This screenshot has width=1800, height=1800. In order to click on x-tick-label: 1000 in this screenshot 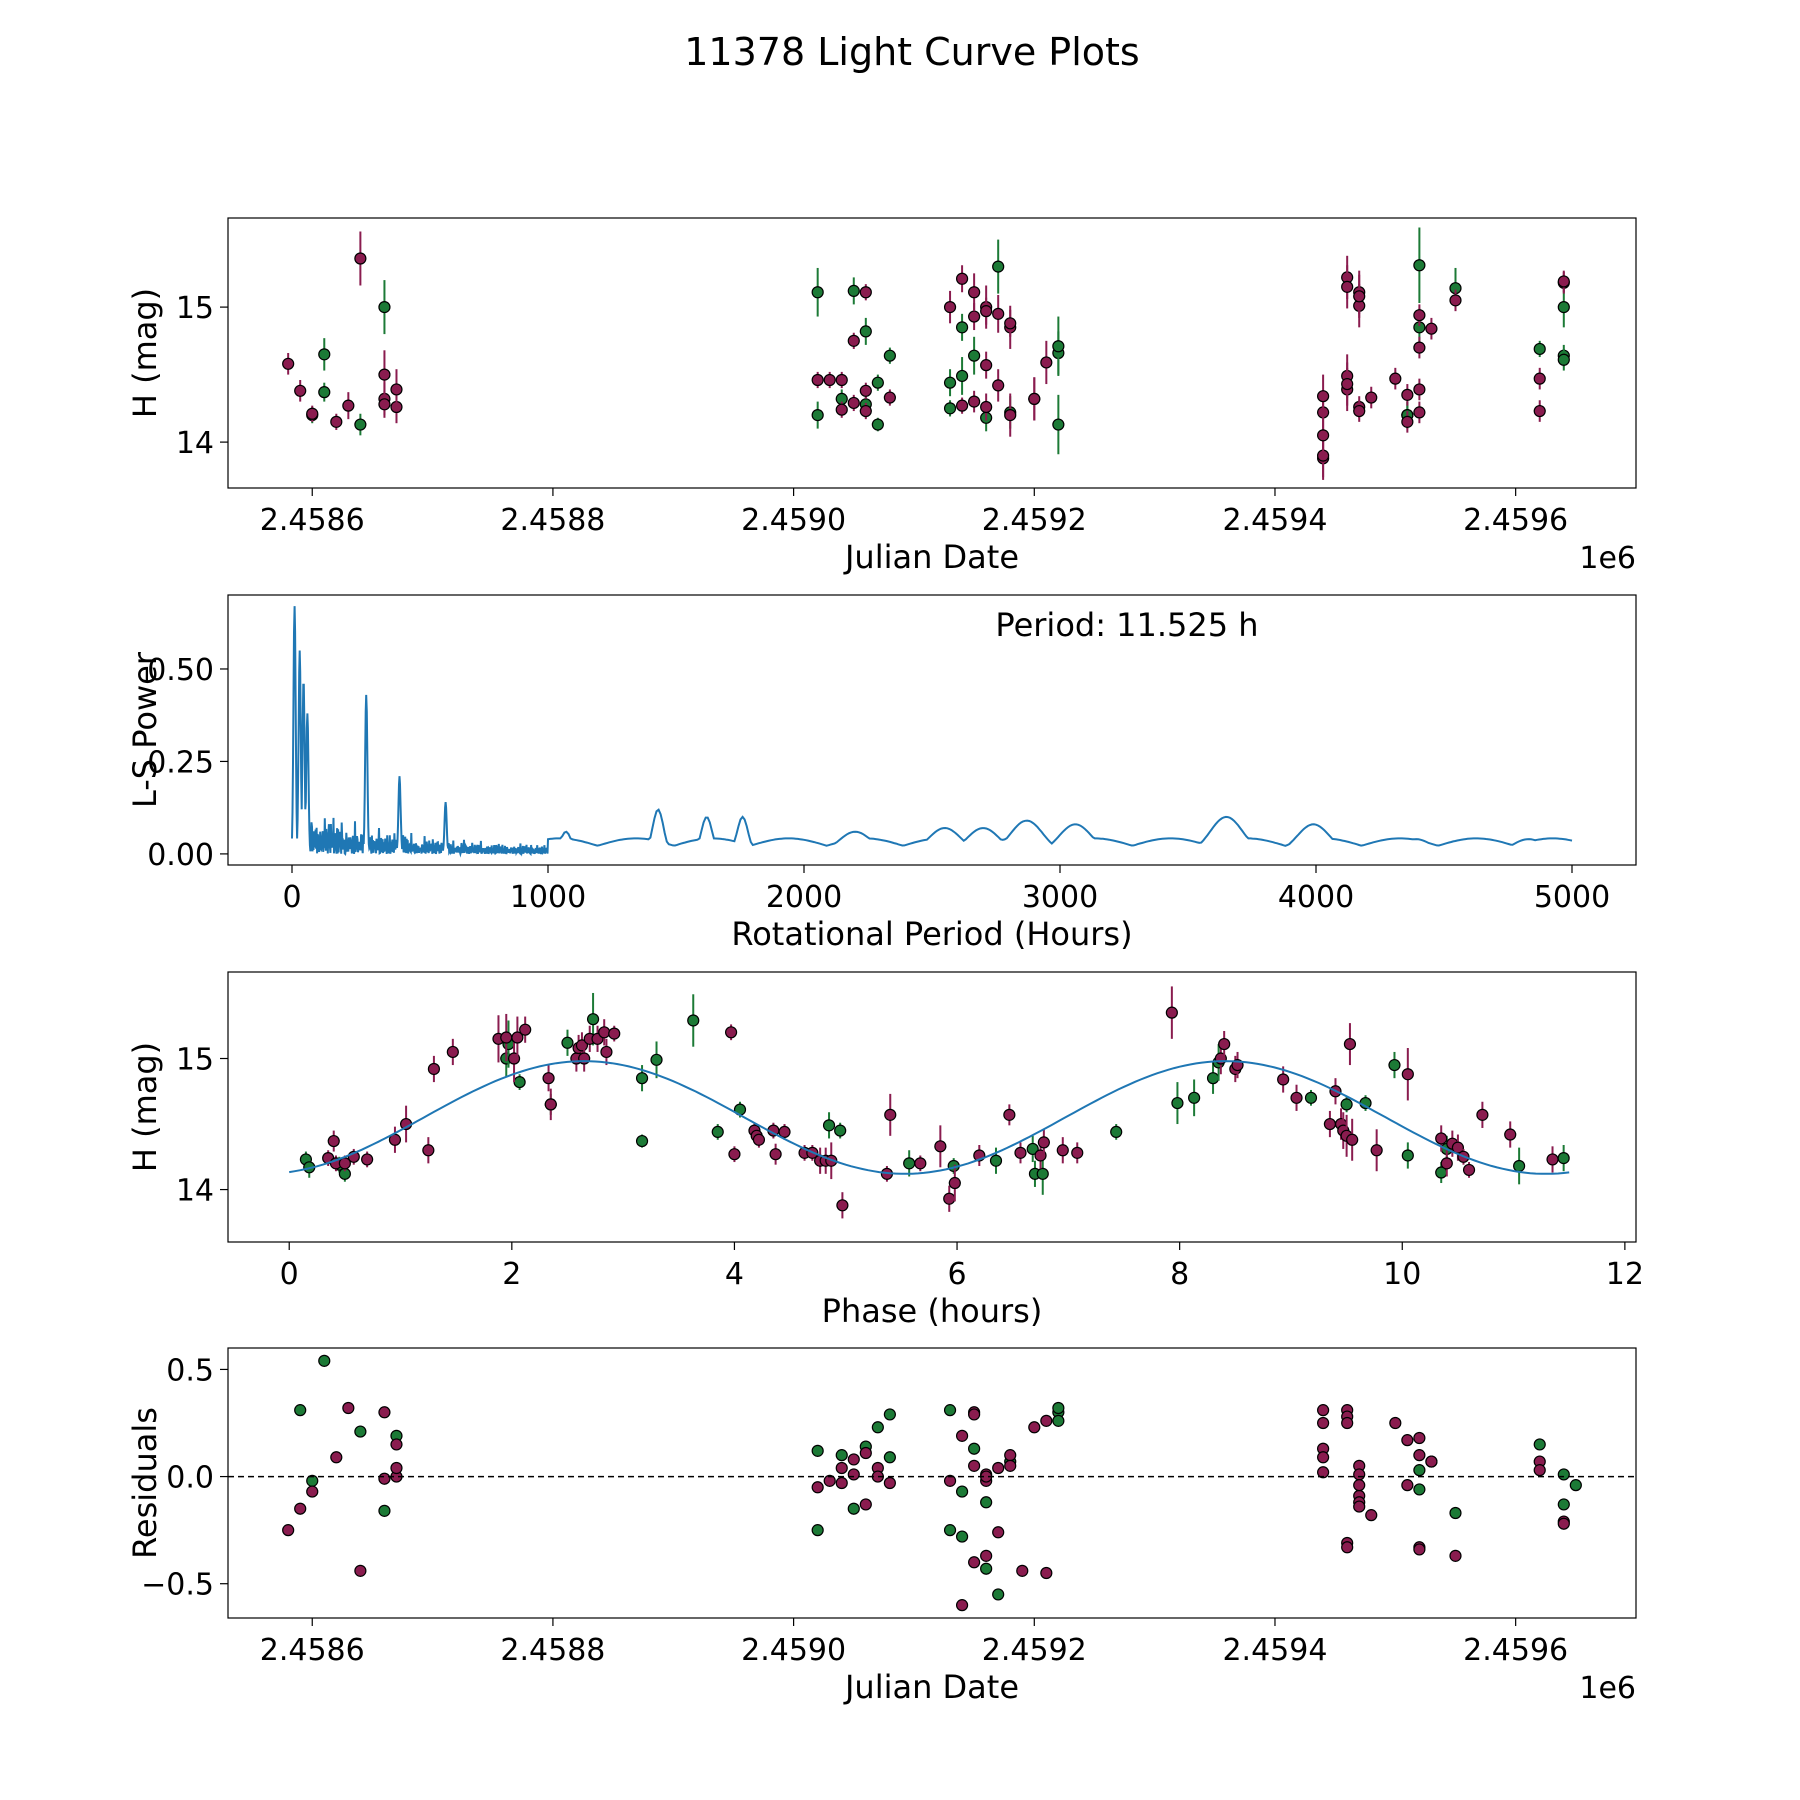, I will do `click(548, 897)`.